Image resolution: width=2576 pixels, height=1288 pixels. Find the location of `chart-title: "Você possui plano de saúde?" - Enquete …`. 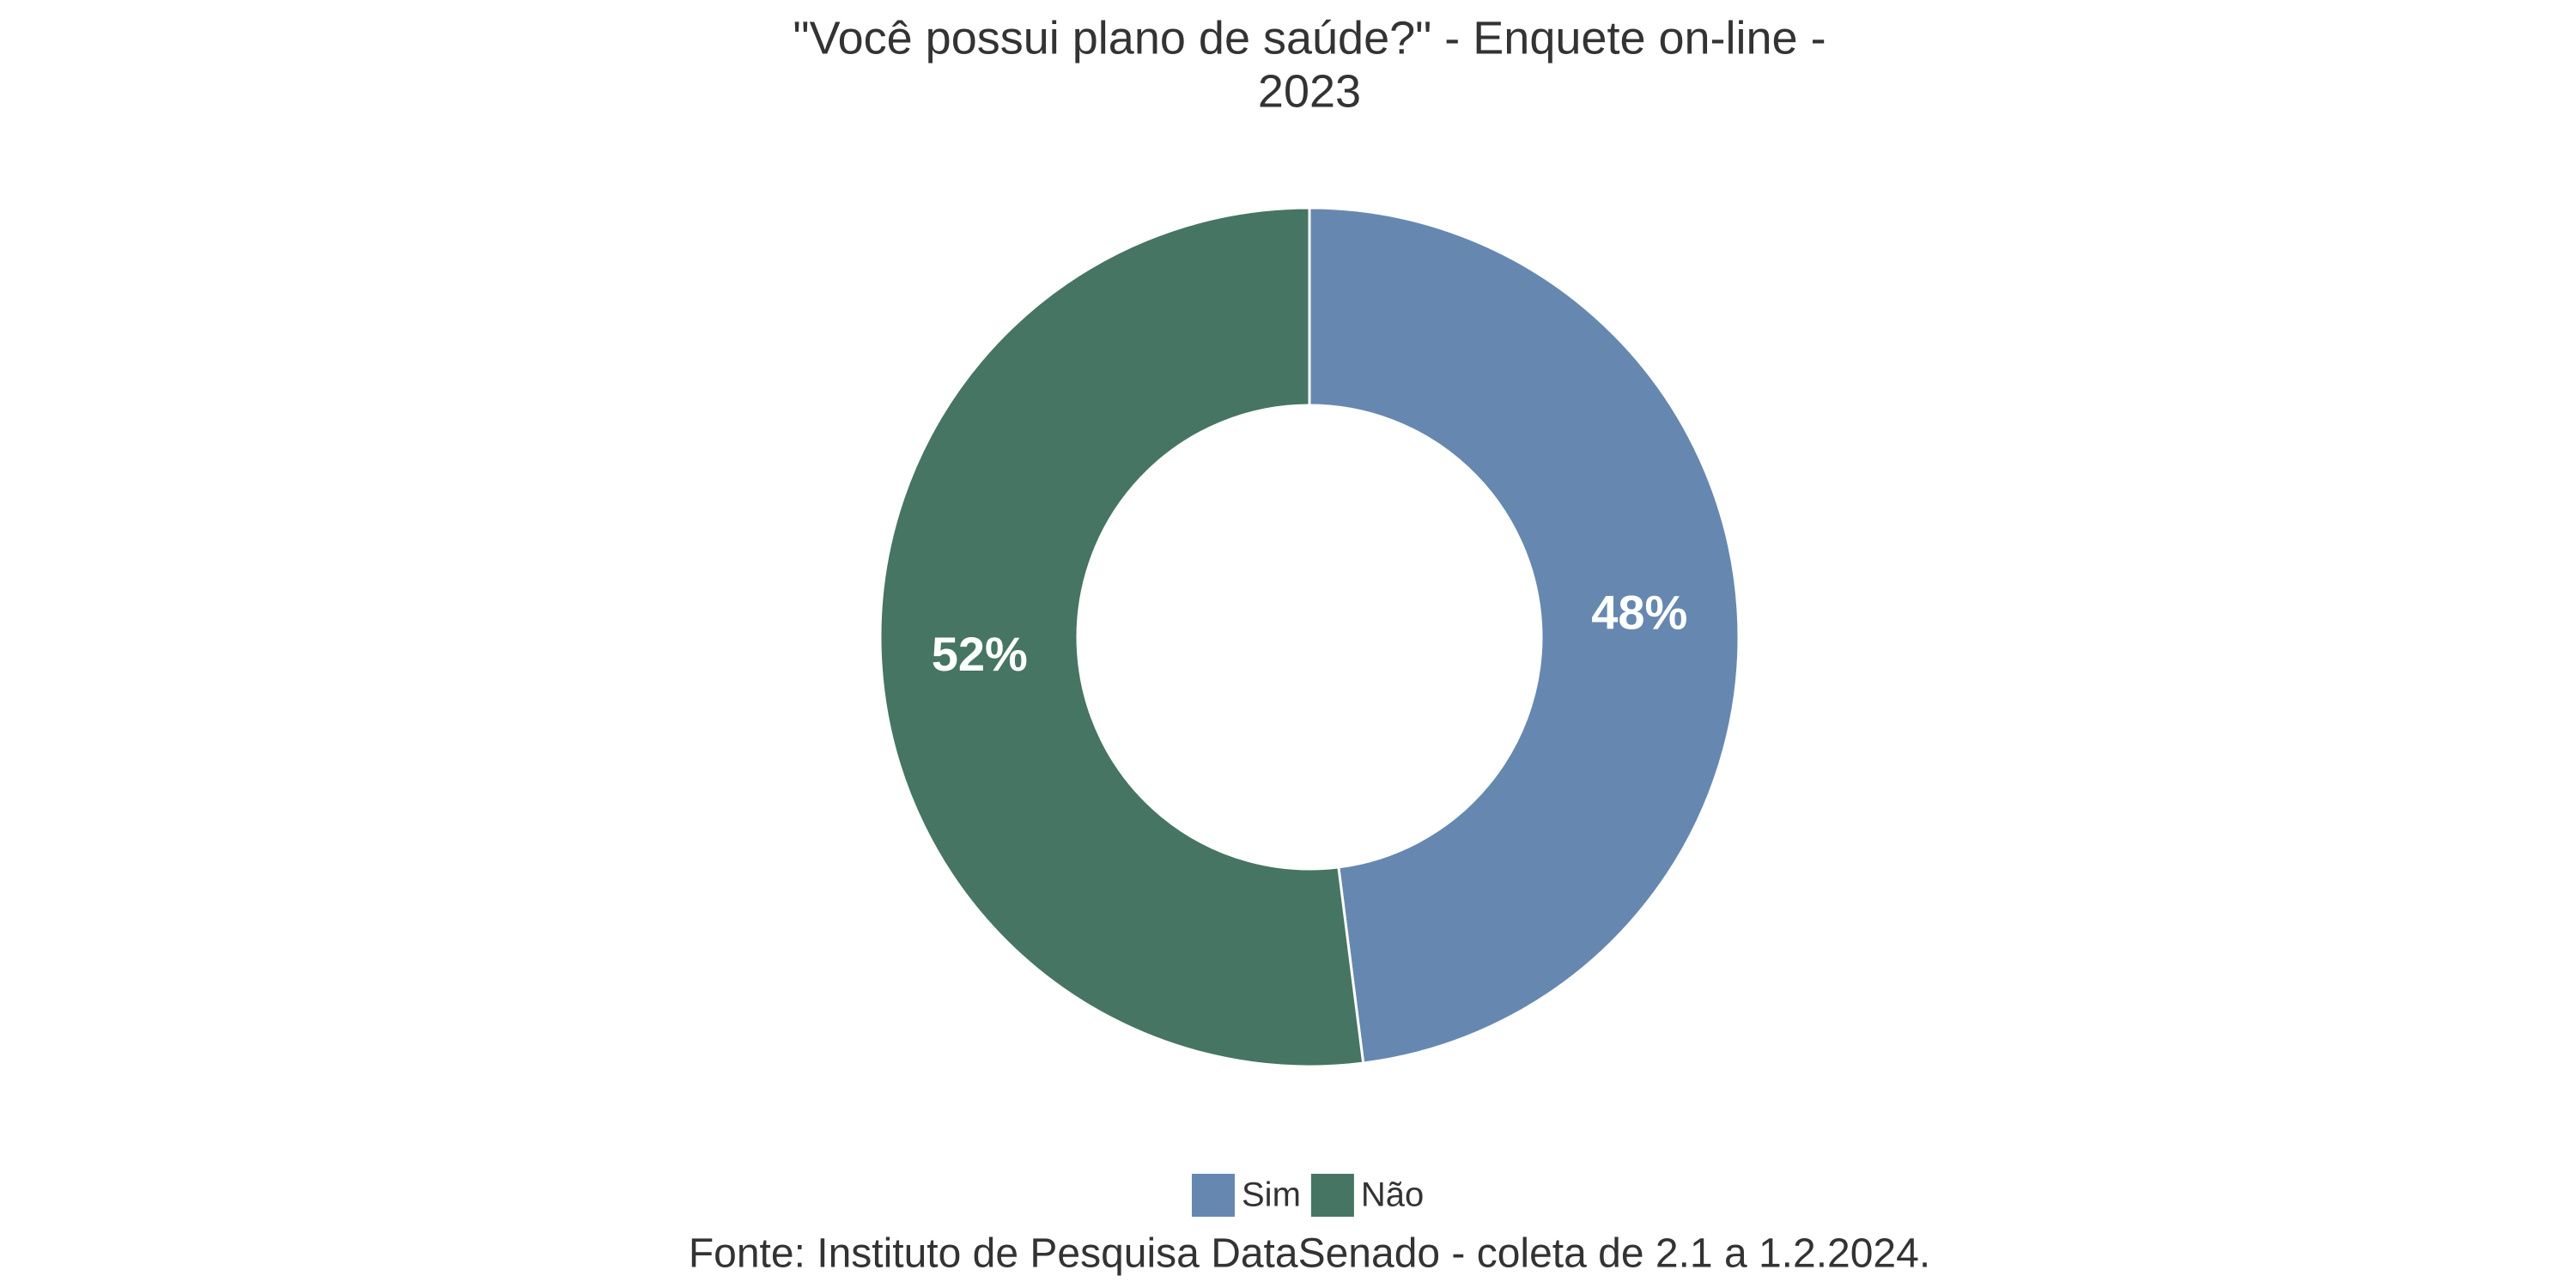

chart-title: "Você possui plano de saúde?" - Enquete … is located at coordinates (1309, 38).